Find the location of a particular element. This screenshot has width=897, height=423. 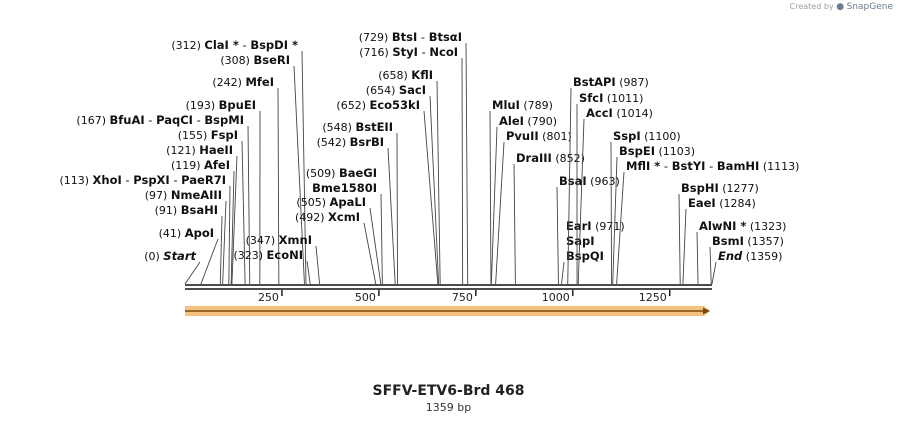

site-position: (963) is located at coordinates (603, 181).